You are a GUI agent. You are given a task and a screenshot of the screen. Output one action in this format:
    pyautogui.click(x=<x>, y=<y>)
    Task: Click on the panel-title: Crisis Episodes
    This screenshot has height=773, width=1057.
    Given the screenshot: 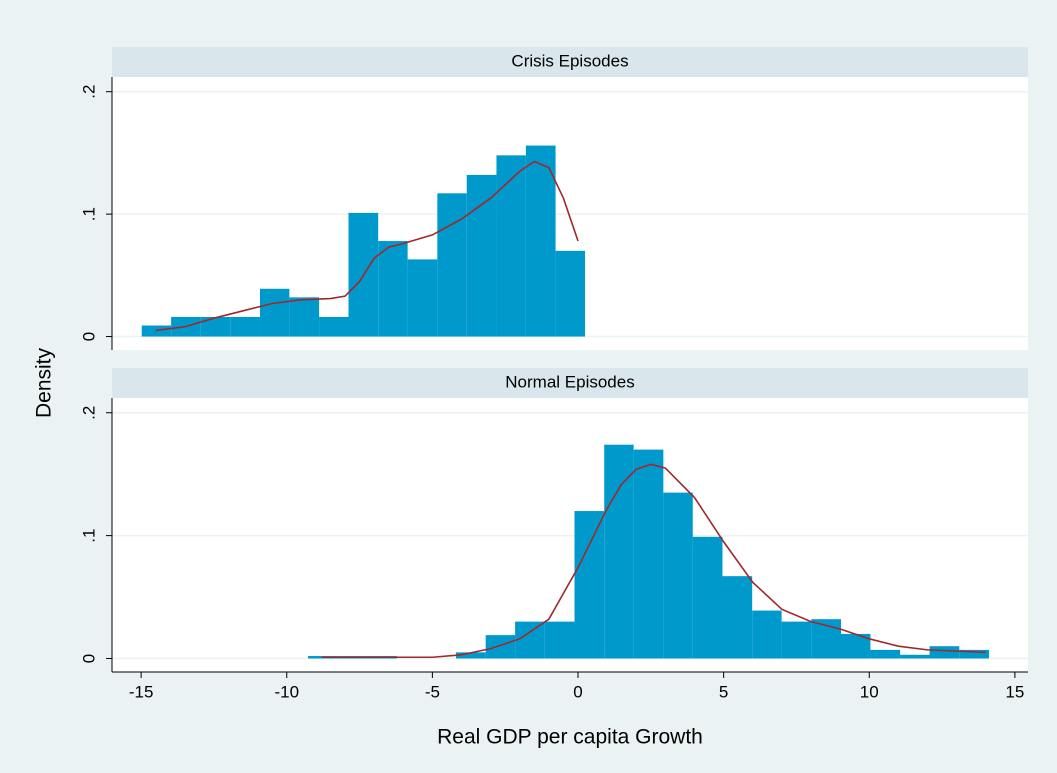 What is the action you would take?
    pyautogui.click(x=569, y=60)
    